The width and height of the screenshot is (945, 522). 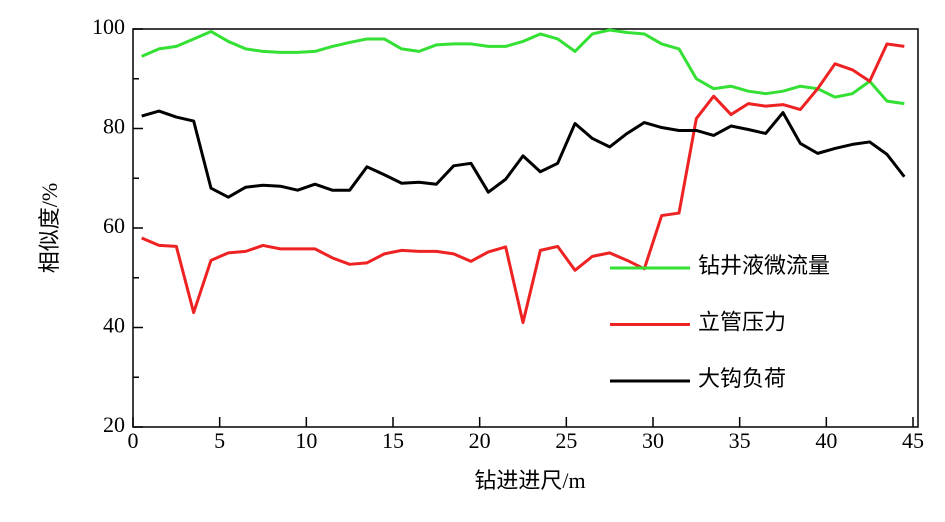 What do you see at coordinates (566, 440) in the screenshot?
I see `x-tick-label: 25` at bounding box center [566, 440].